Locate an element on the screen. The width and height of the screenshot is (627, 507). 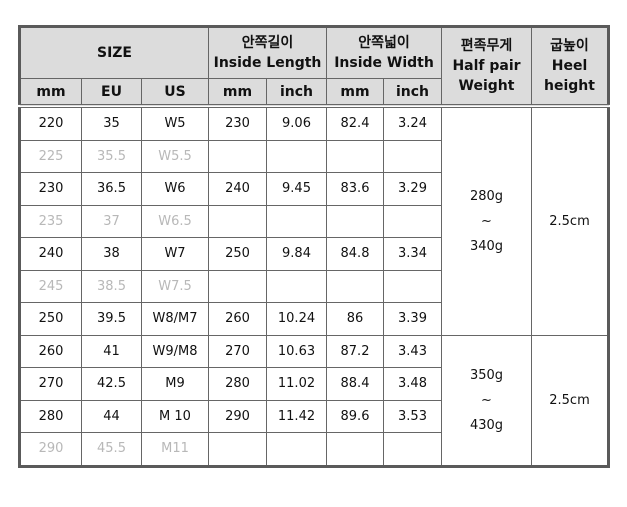
heel-ko: 굽높이 is located at coordinates (569, 46).